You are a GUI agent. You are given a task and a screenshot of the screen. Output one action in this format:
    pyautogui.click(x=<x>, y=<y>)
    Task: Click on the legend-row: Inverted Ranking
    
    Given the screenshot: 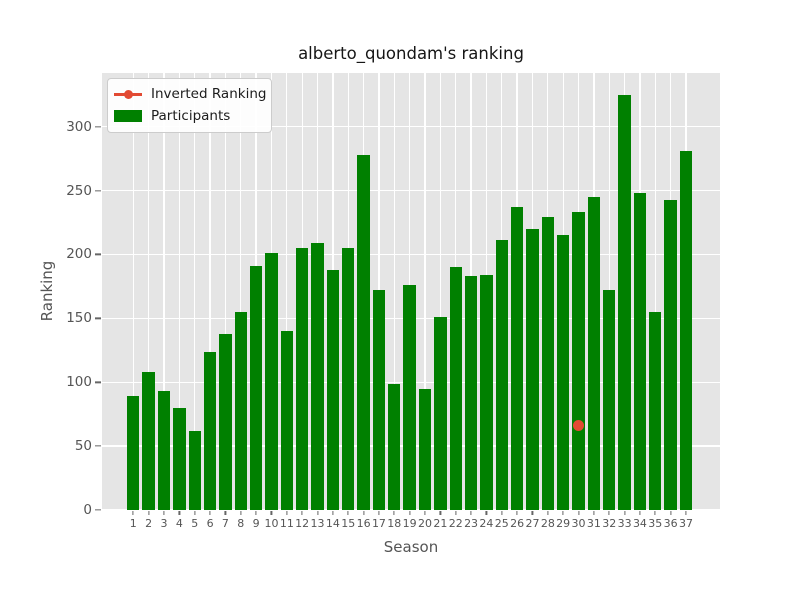 What is the action you would take?
    pyautogui.click(x=190, y=94)
    